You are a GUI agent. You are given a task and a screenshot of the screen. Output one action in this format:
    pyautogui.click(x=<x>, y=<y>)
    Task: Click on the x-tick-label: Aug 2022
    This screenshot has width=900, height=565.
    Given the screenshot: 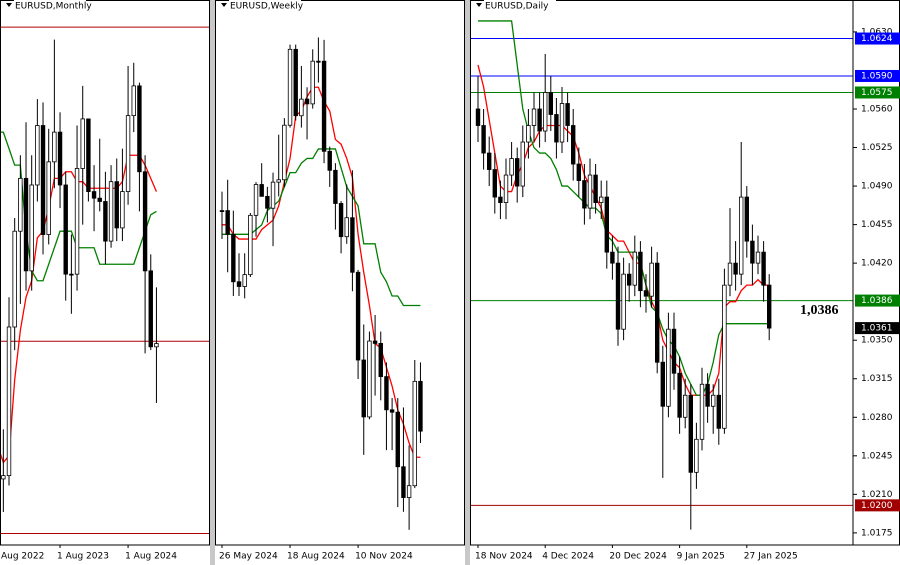 What is the action you would take?
    pyautogui.click(x=22, y=557)
    